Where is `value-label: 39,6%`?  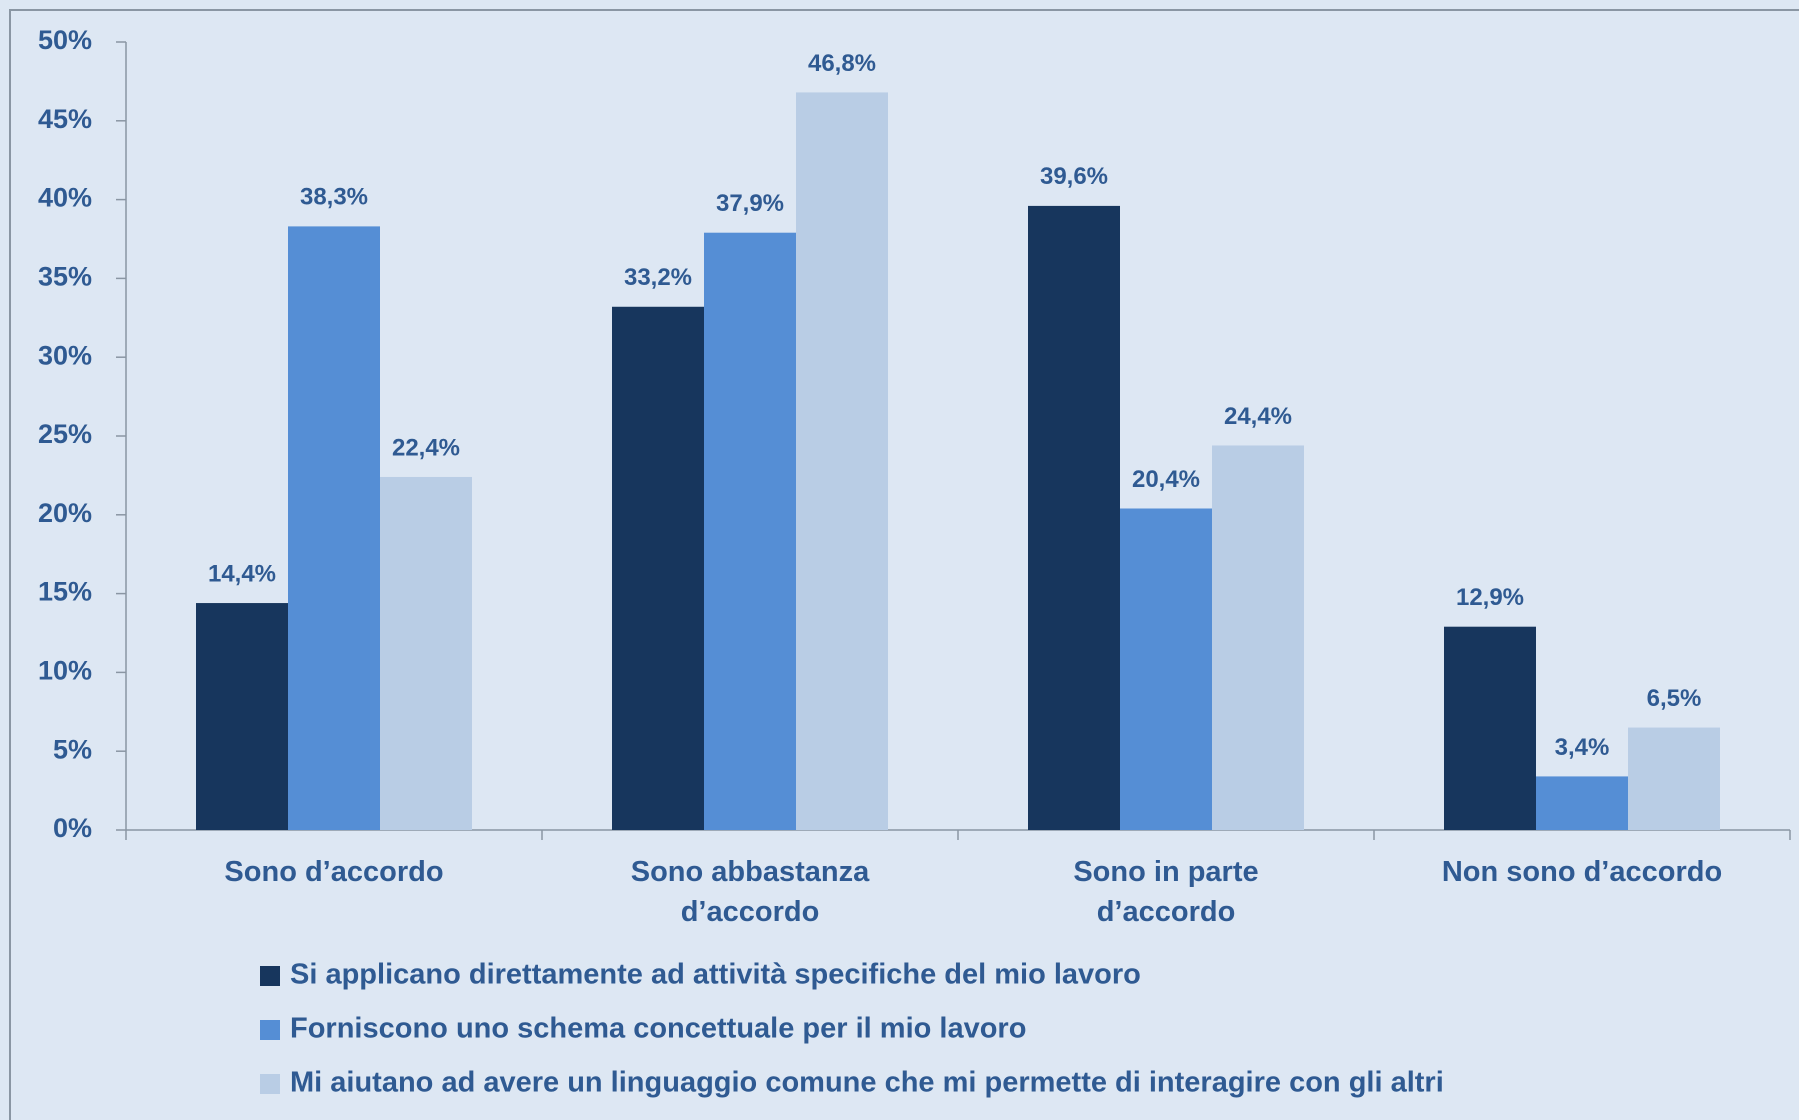
value-label: 39,6% is located at coordinates (1074, 176).